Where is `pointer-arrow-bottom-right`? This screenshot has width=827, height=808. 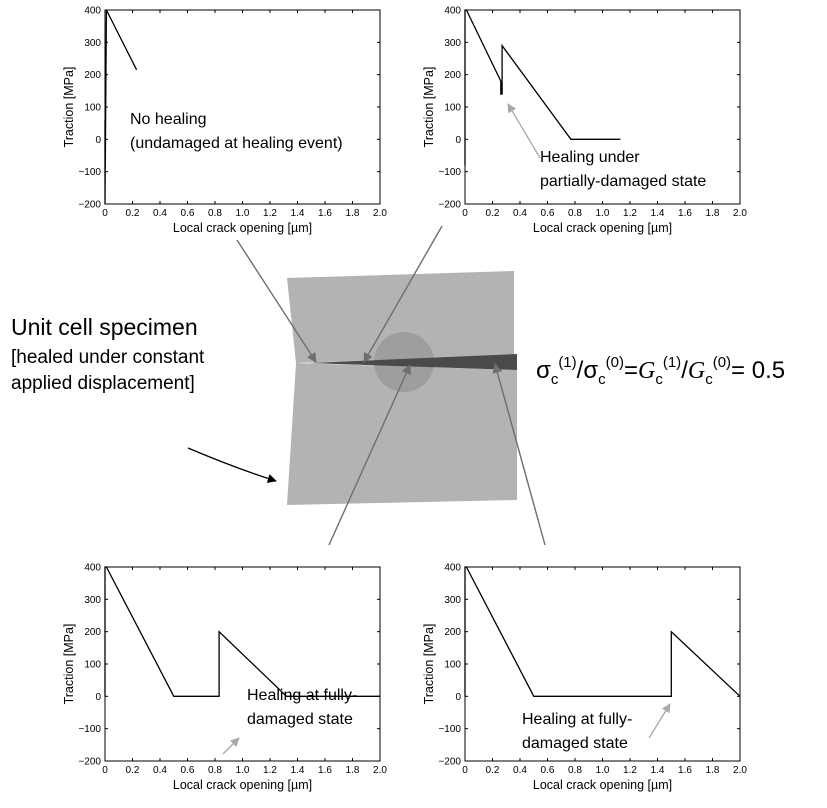 pointer-arrow-bottom-right is located at coordinates (519, 454).